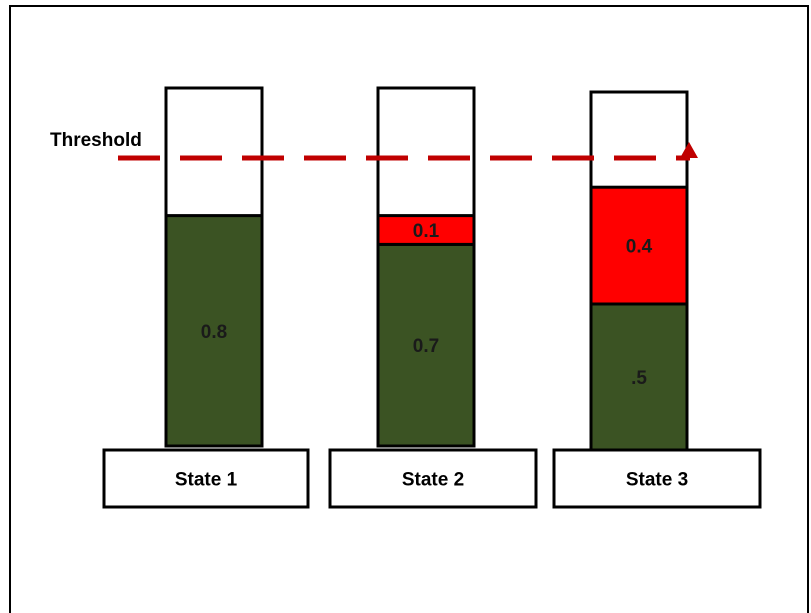 This screenshot has height=613, width=811. I want to click on threshold-label: Threshold, so click(96, 140).